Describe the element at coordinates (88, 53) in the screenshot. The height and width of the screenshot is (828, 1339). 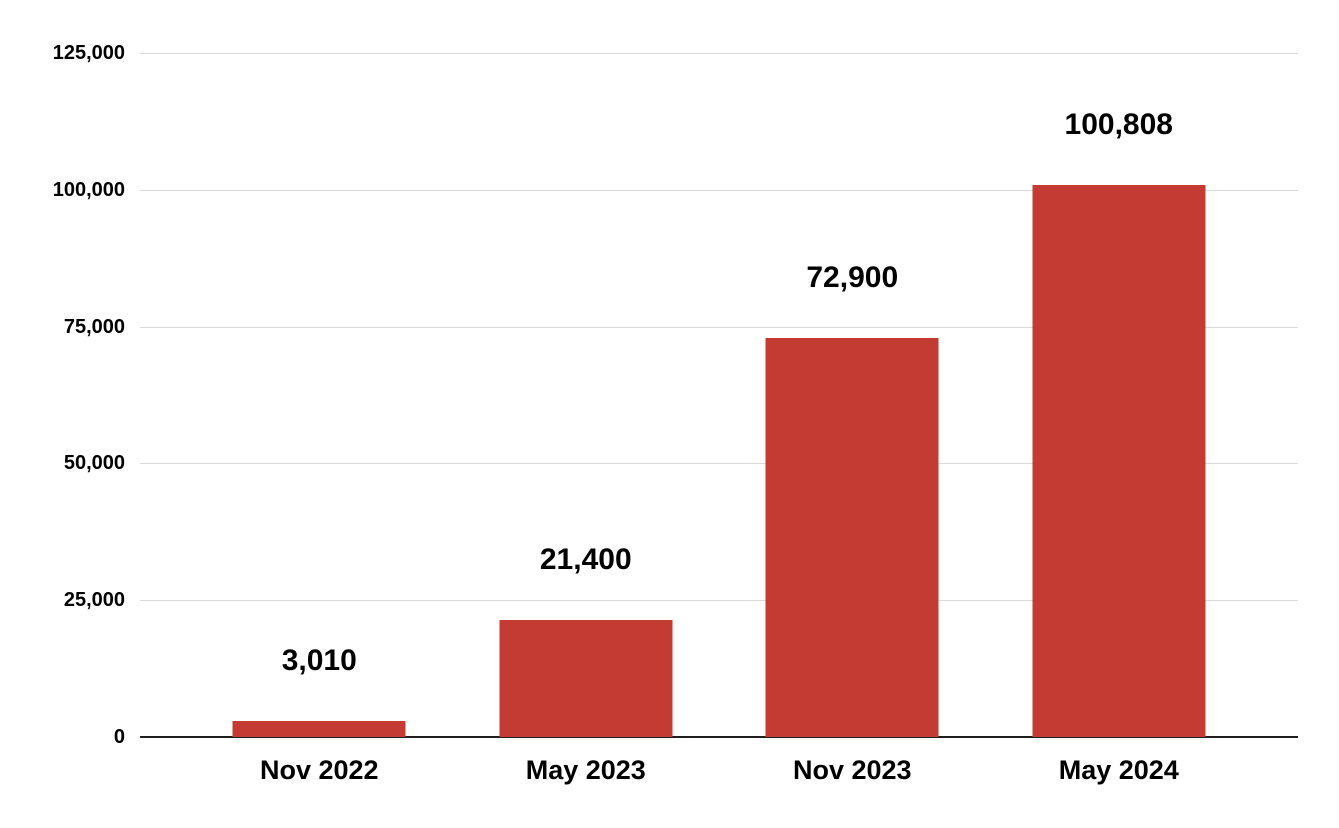
I see `y-axis-tick-label: 125,000` at that location.